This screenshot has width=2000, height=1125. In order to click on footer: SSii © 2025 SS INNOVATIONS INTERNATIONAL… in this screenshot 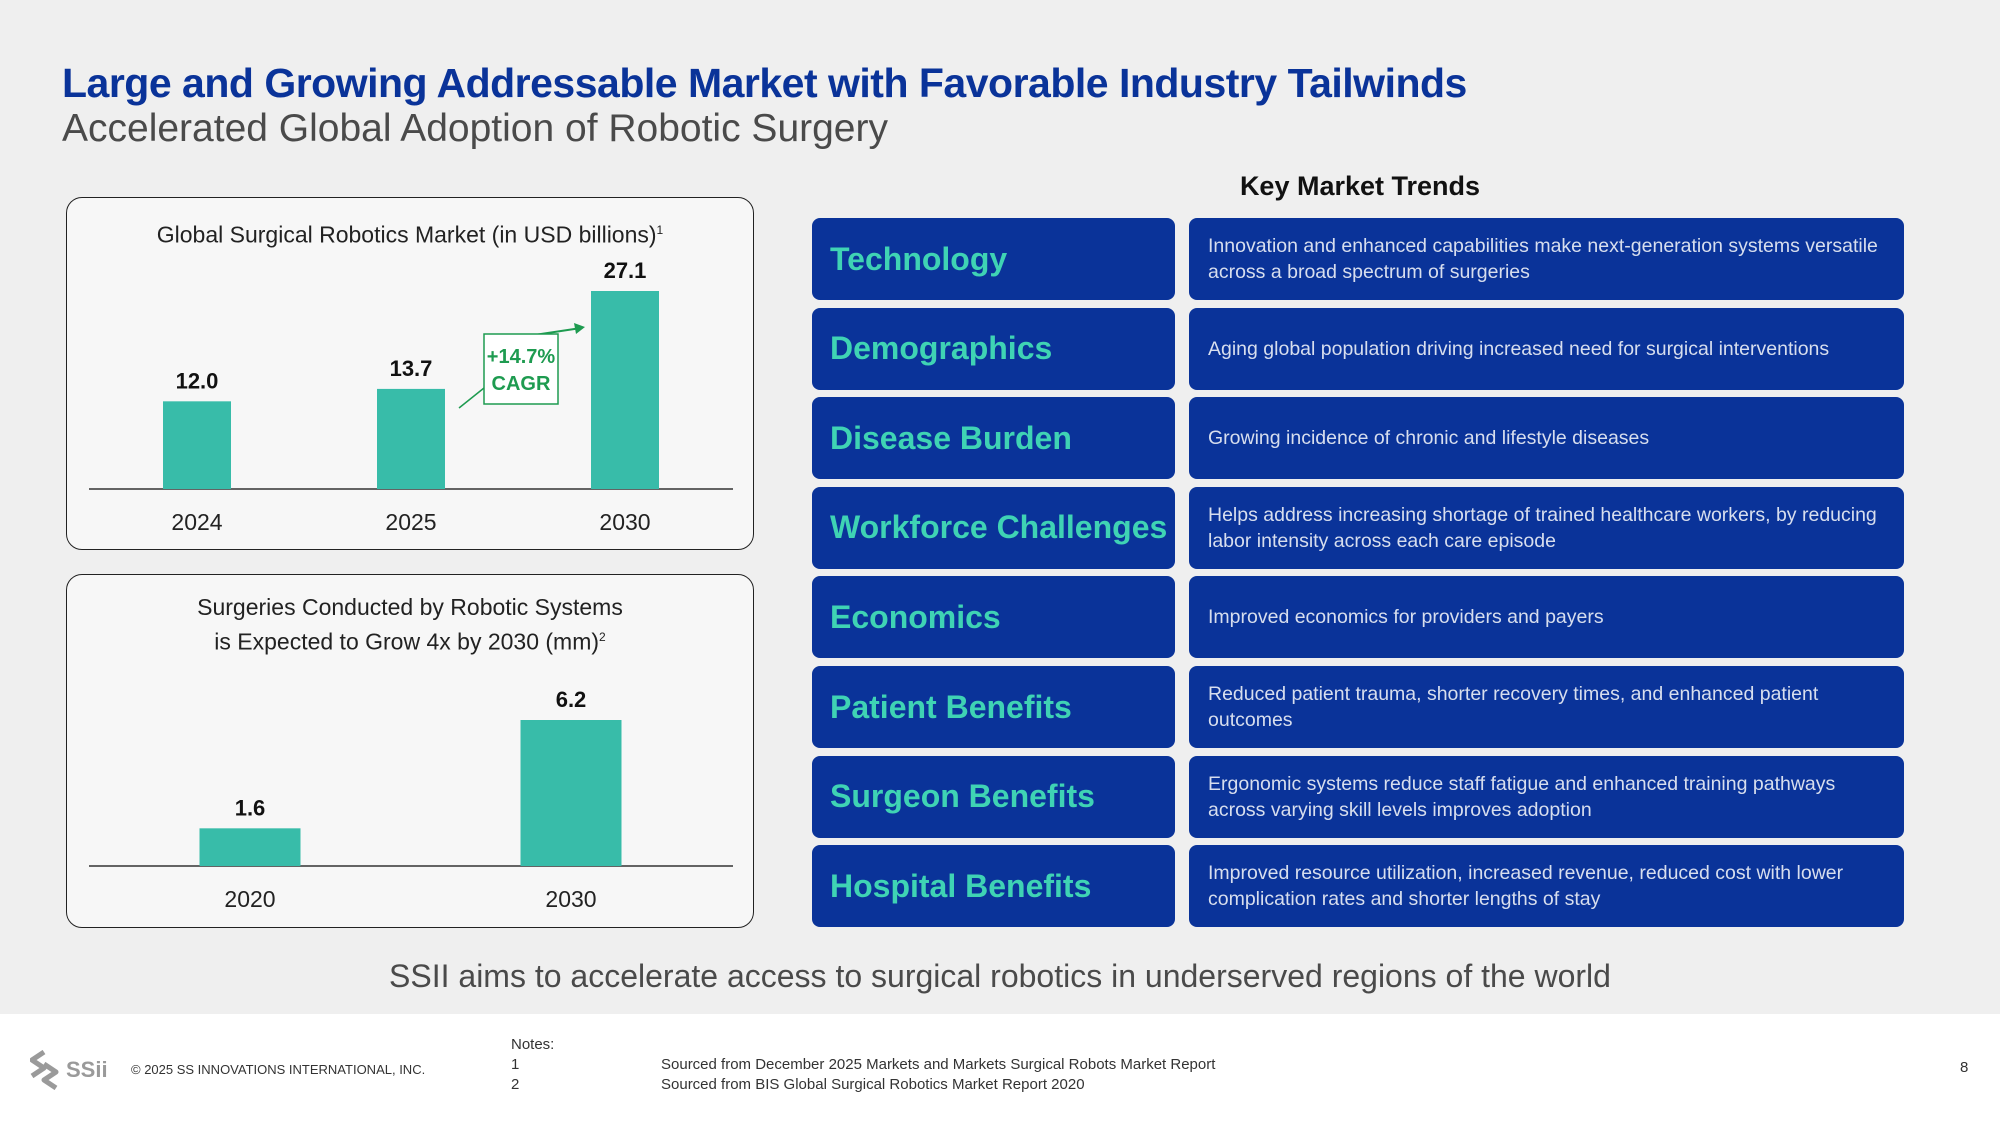, I will do `click(1000, 1069)`.